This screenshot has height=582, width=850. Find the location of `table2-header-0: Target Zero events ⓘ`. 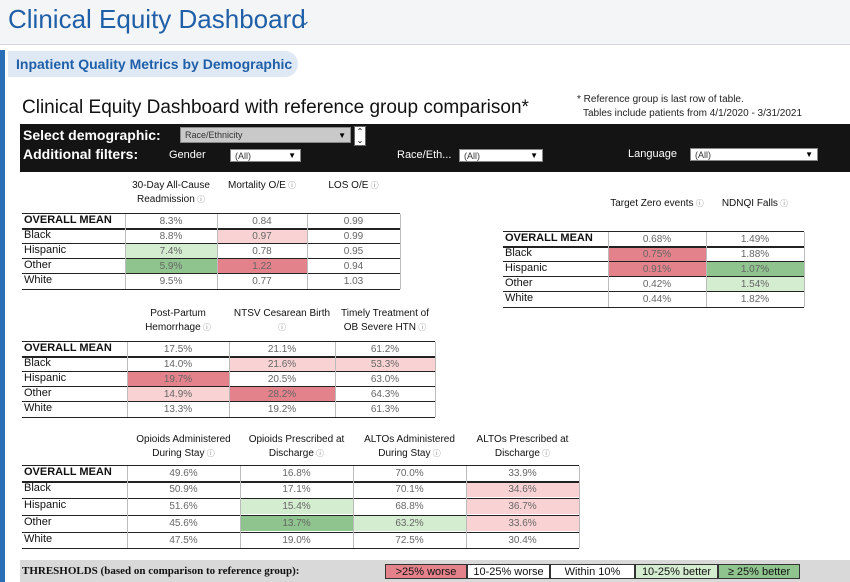

table2-header-0: Target Zero events ⓘ is located at coordinates (657, 204).